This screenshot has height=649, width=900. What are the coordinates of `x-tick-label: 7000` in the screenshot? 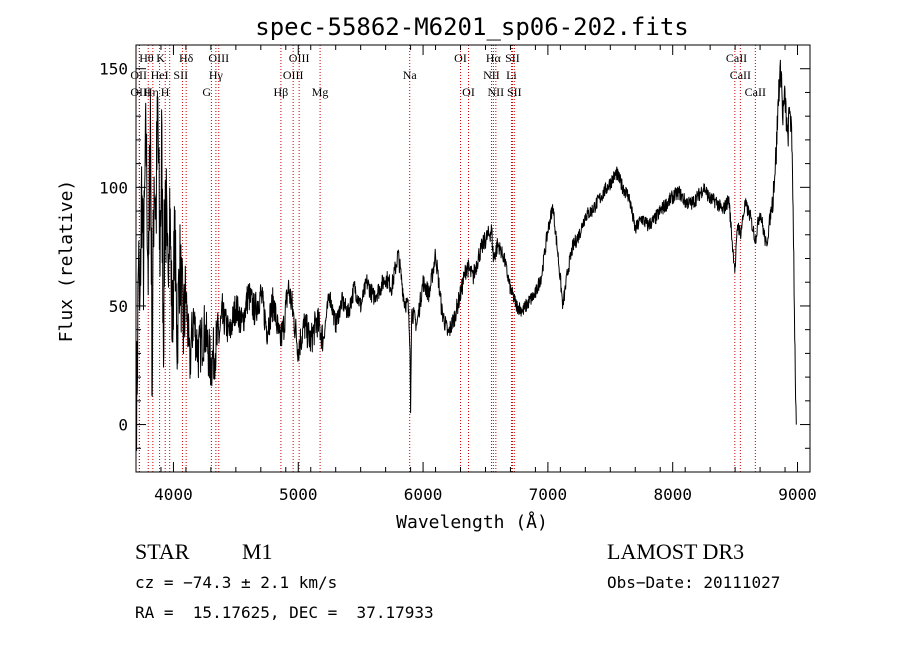 It's located at (548, 494).